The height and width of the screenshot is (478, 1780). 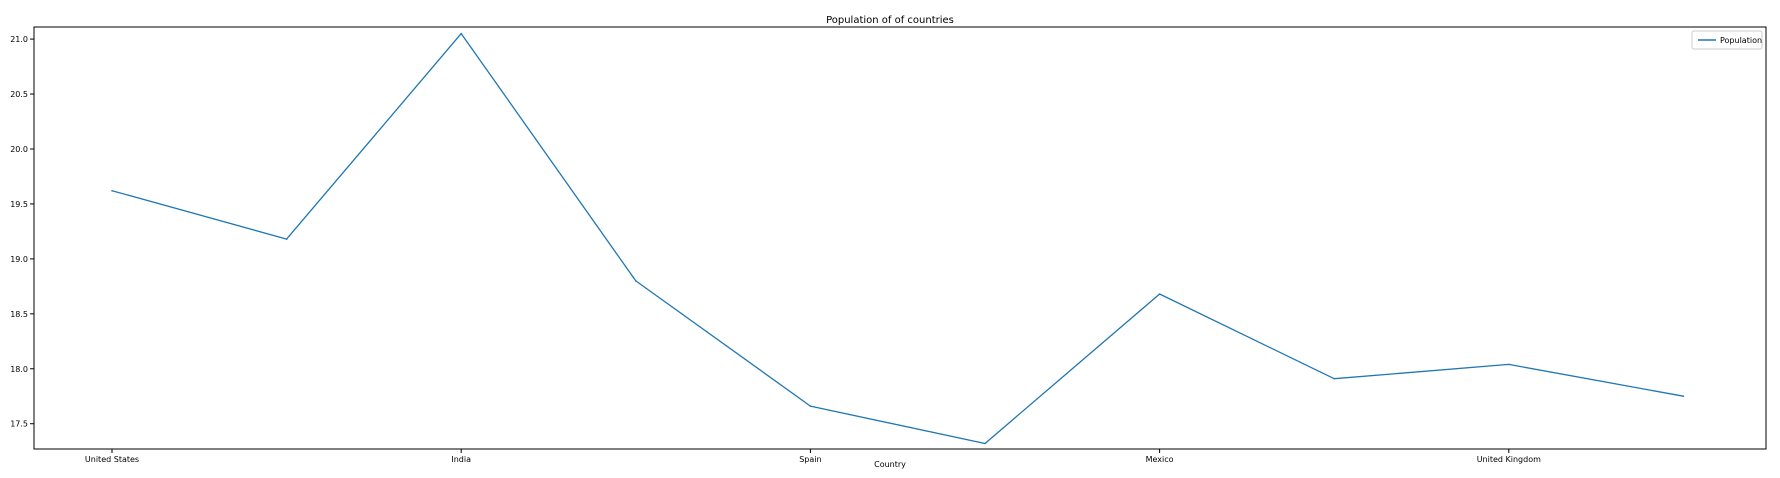 I want to click on x-axis-label: Country, so click(x=890, y=464).